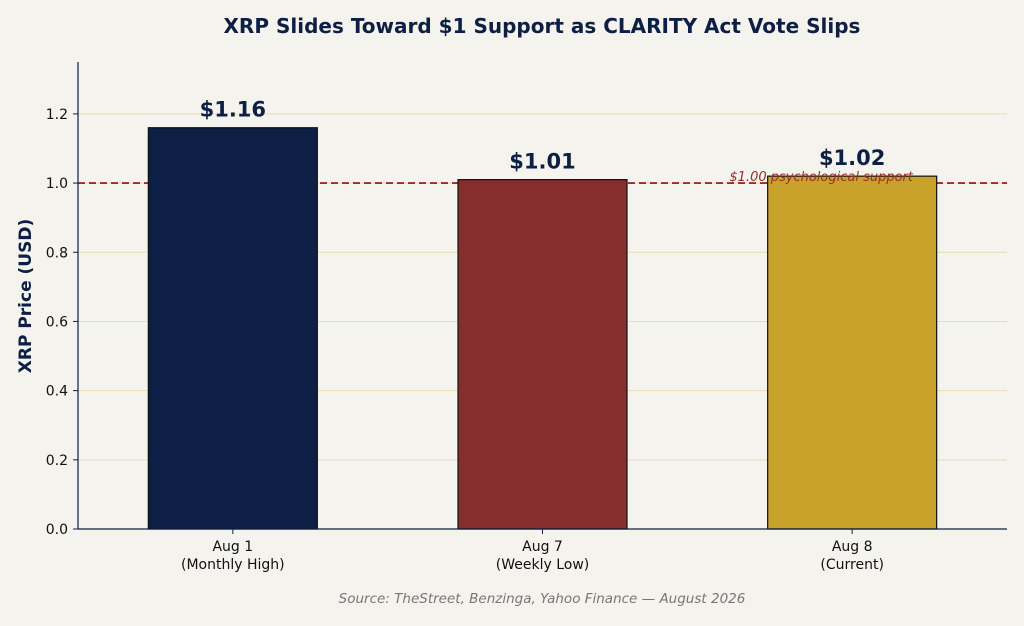 This screenshot has width=1024, height=626. I want to click on x-tick-label: (Monthly High), so click(233, 565).